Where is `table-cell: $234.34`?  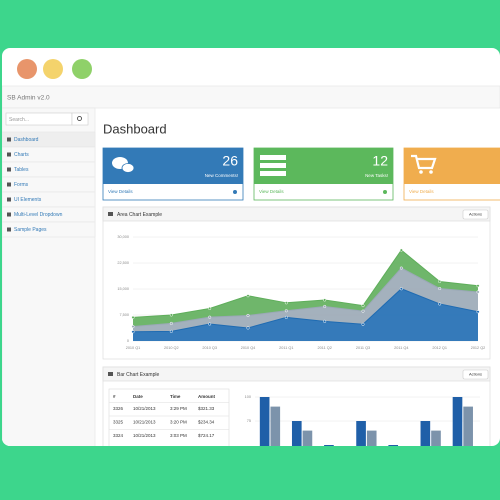
table-cell: $234.34 is located at coordinates (206, 422).